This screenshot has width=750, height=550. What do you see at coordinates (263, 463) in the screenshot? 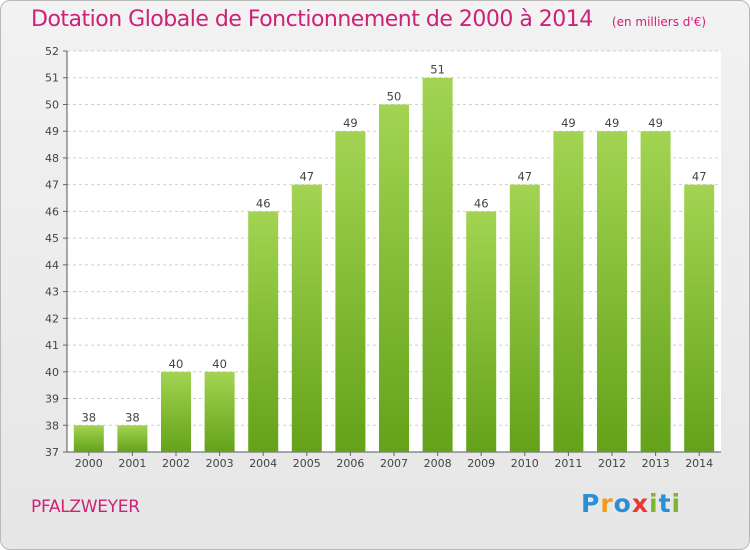
I see `x-tick-label: 2004` at bounding box center [263, 463].